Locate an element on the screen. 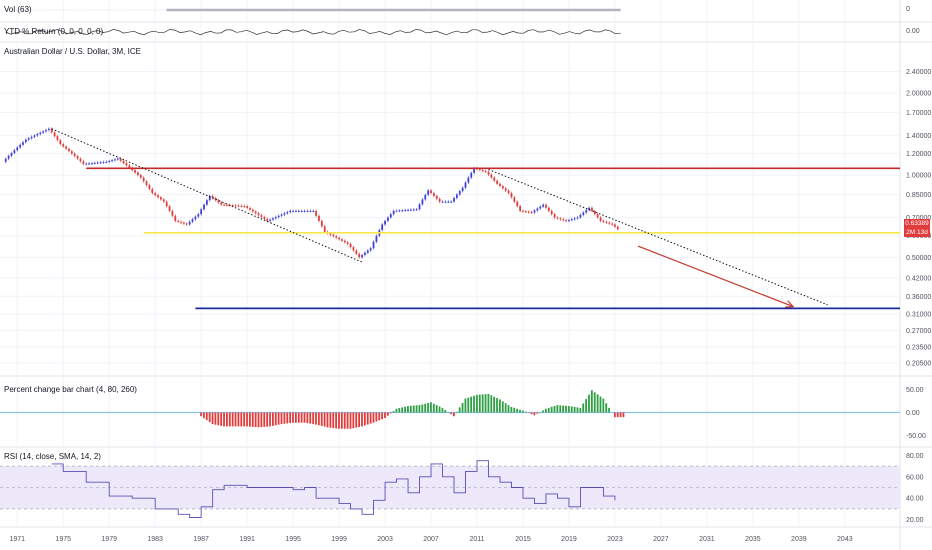 The width and height of the screenshot is (932, 550). rsi-pane-label: RSI (14, close, SMA, 14, 2) is located at coordinates (52, 456).